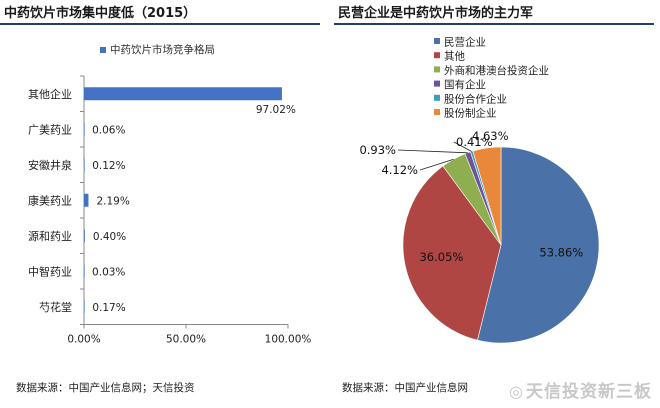  I want to click on category-label: 安徽井泉, so click(50, 165).